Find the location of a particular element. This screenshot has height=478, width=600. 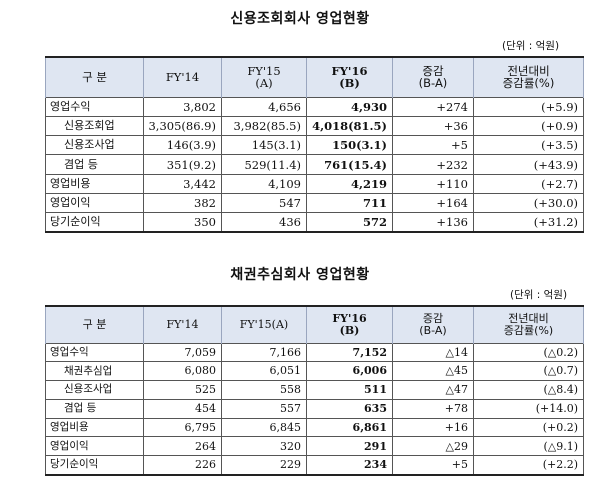

cell-change: △45 is located at coordinates (433, 371).